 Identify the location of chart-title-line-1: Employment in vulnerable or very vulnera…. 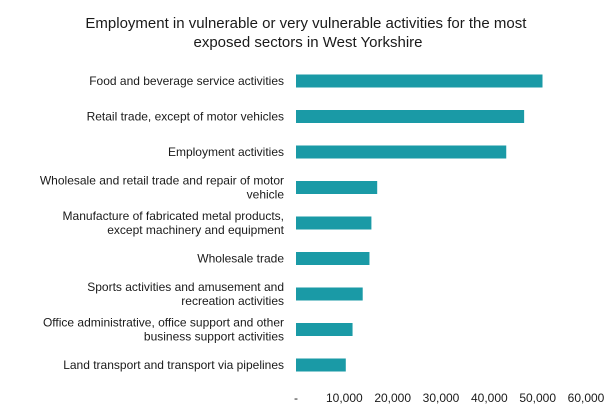
(306, 23).